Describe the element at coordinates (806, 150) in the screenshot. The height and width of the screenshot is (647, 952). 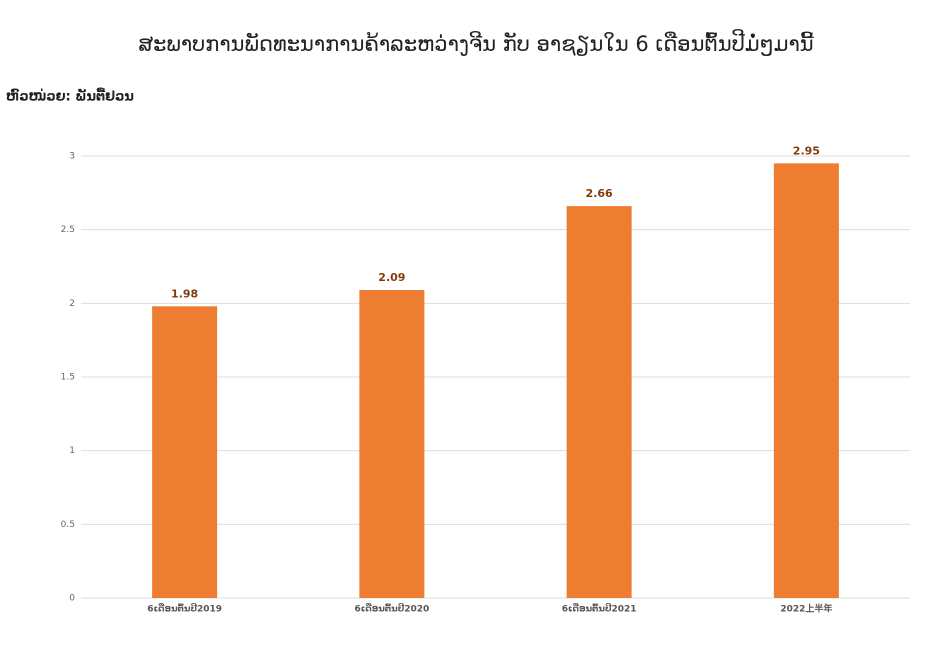
I see `value-label: 2.95` at that location.